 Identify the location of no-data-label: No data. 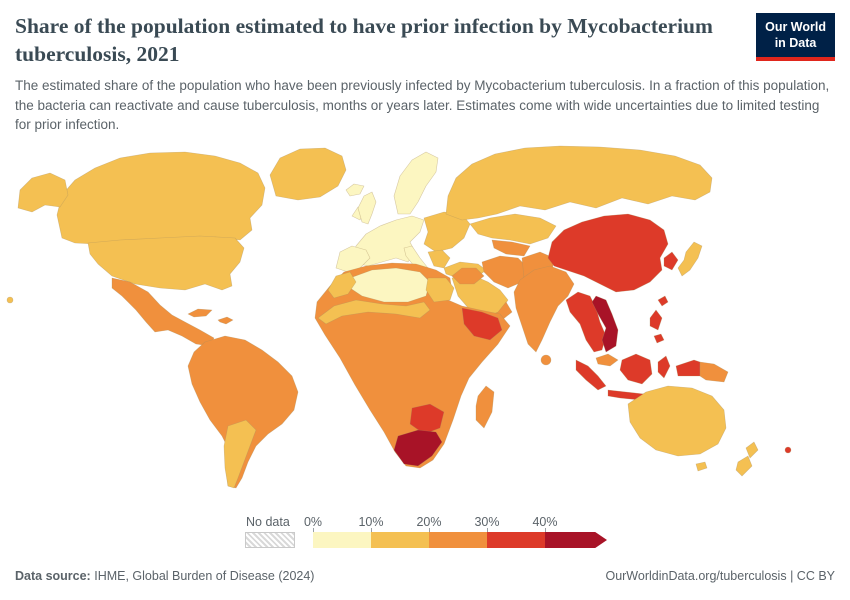
(268, 522).